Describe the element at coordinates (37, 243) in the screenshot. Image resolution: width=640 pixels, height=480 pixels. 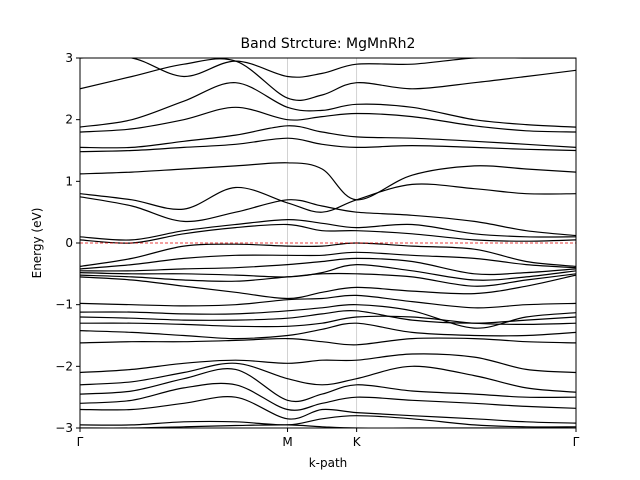
I see `y-axis-label: Energy (eV)` at that location.